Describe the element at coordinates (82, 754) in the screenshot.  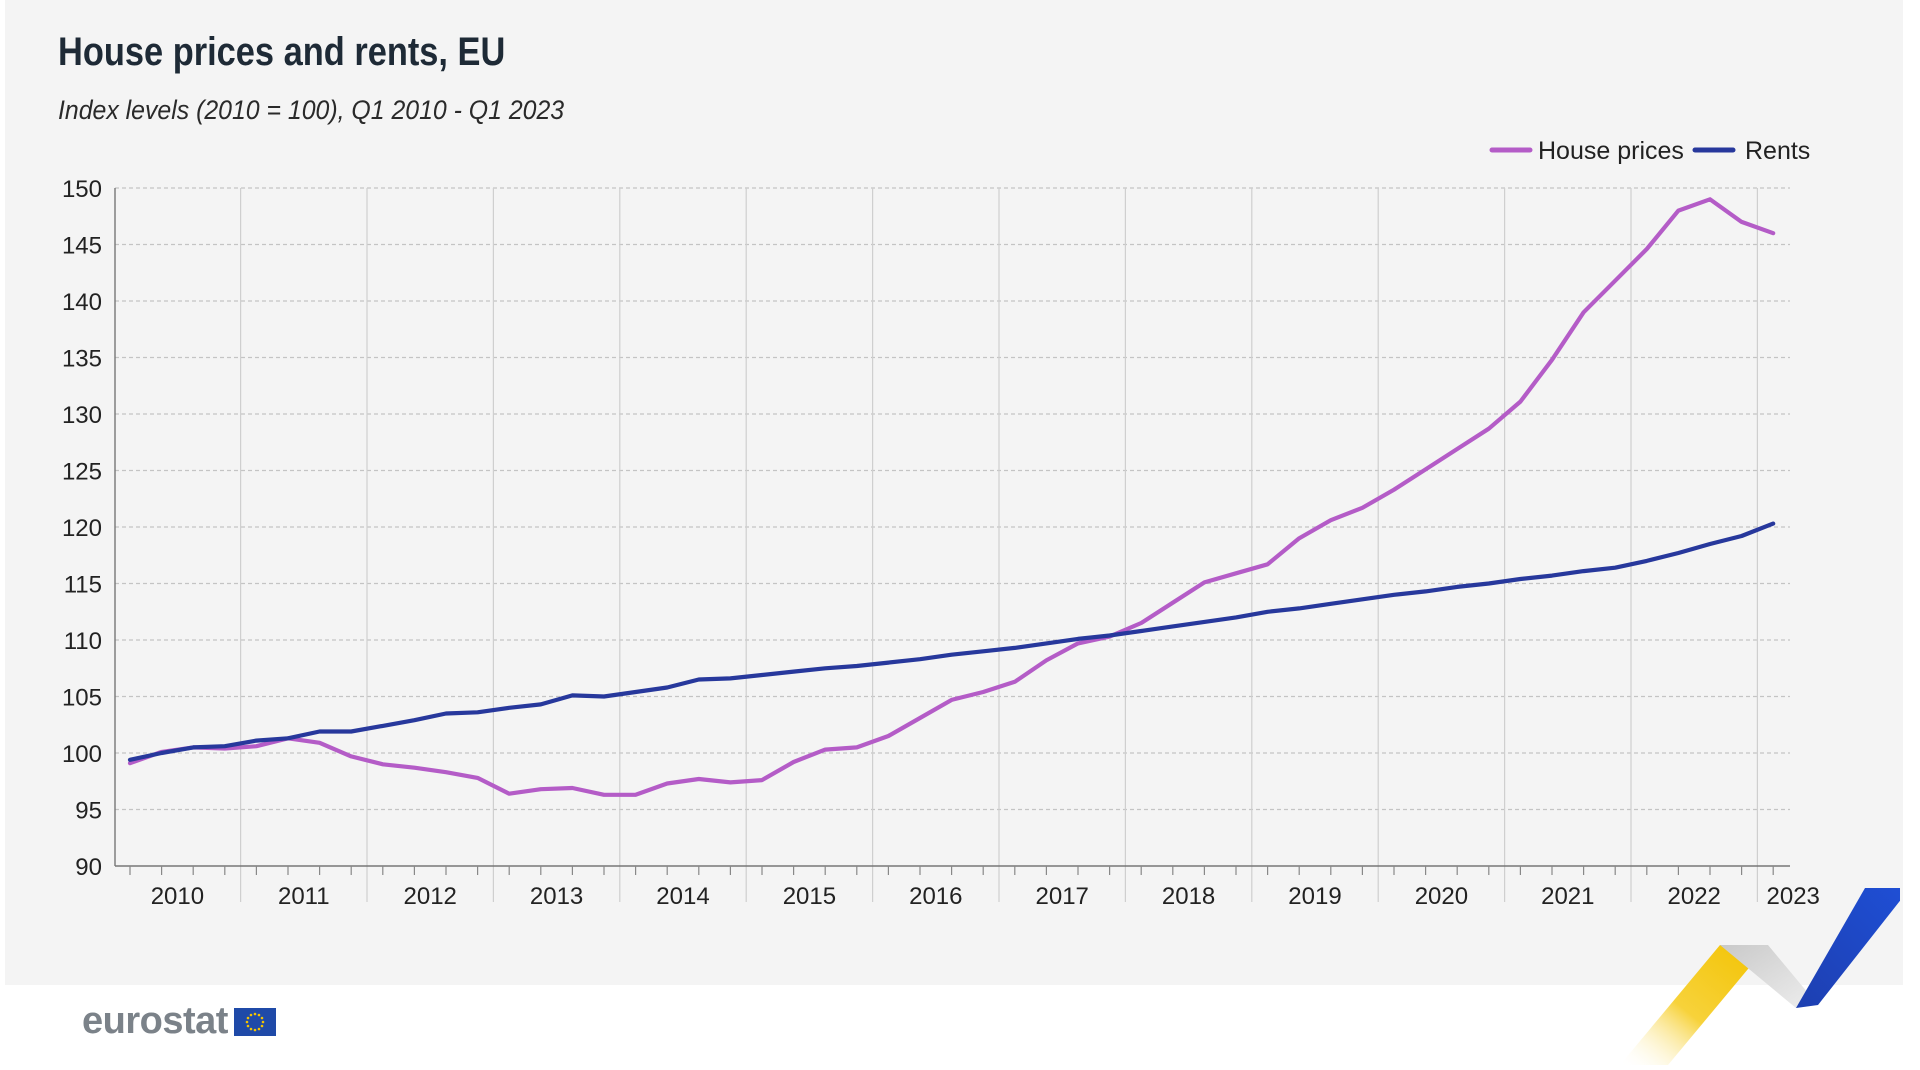
I see `y-tick-label: 100` at that location.